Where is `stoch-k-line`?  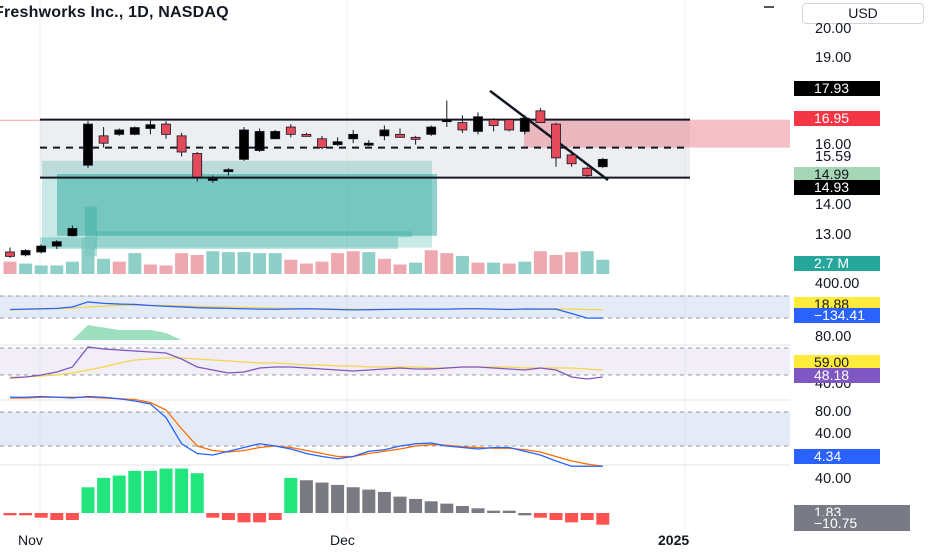 stoch-k-line is located at coordinates (306, 431).